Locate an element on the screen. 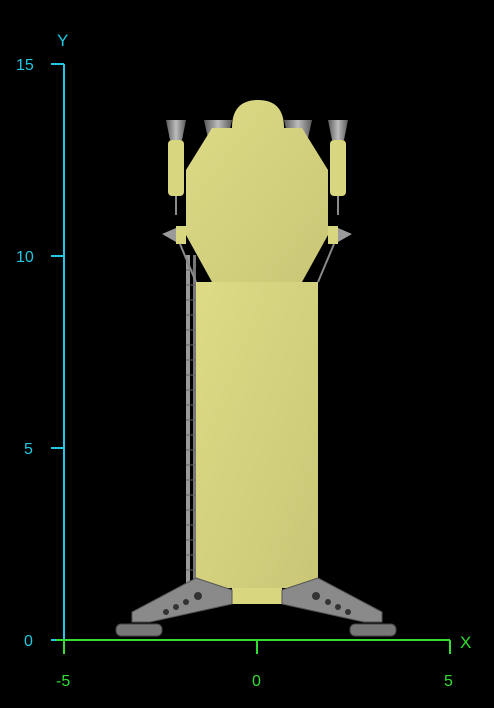  upper-stage-capsule is located at coordinates (257, 191).